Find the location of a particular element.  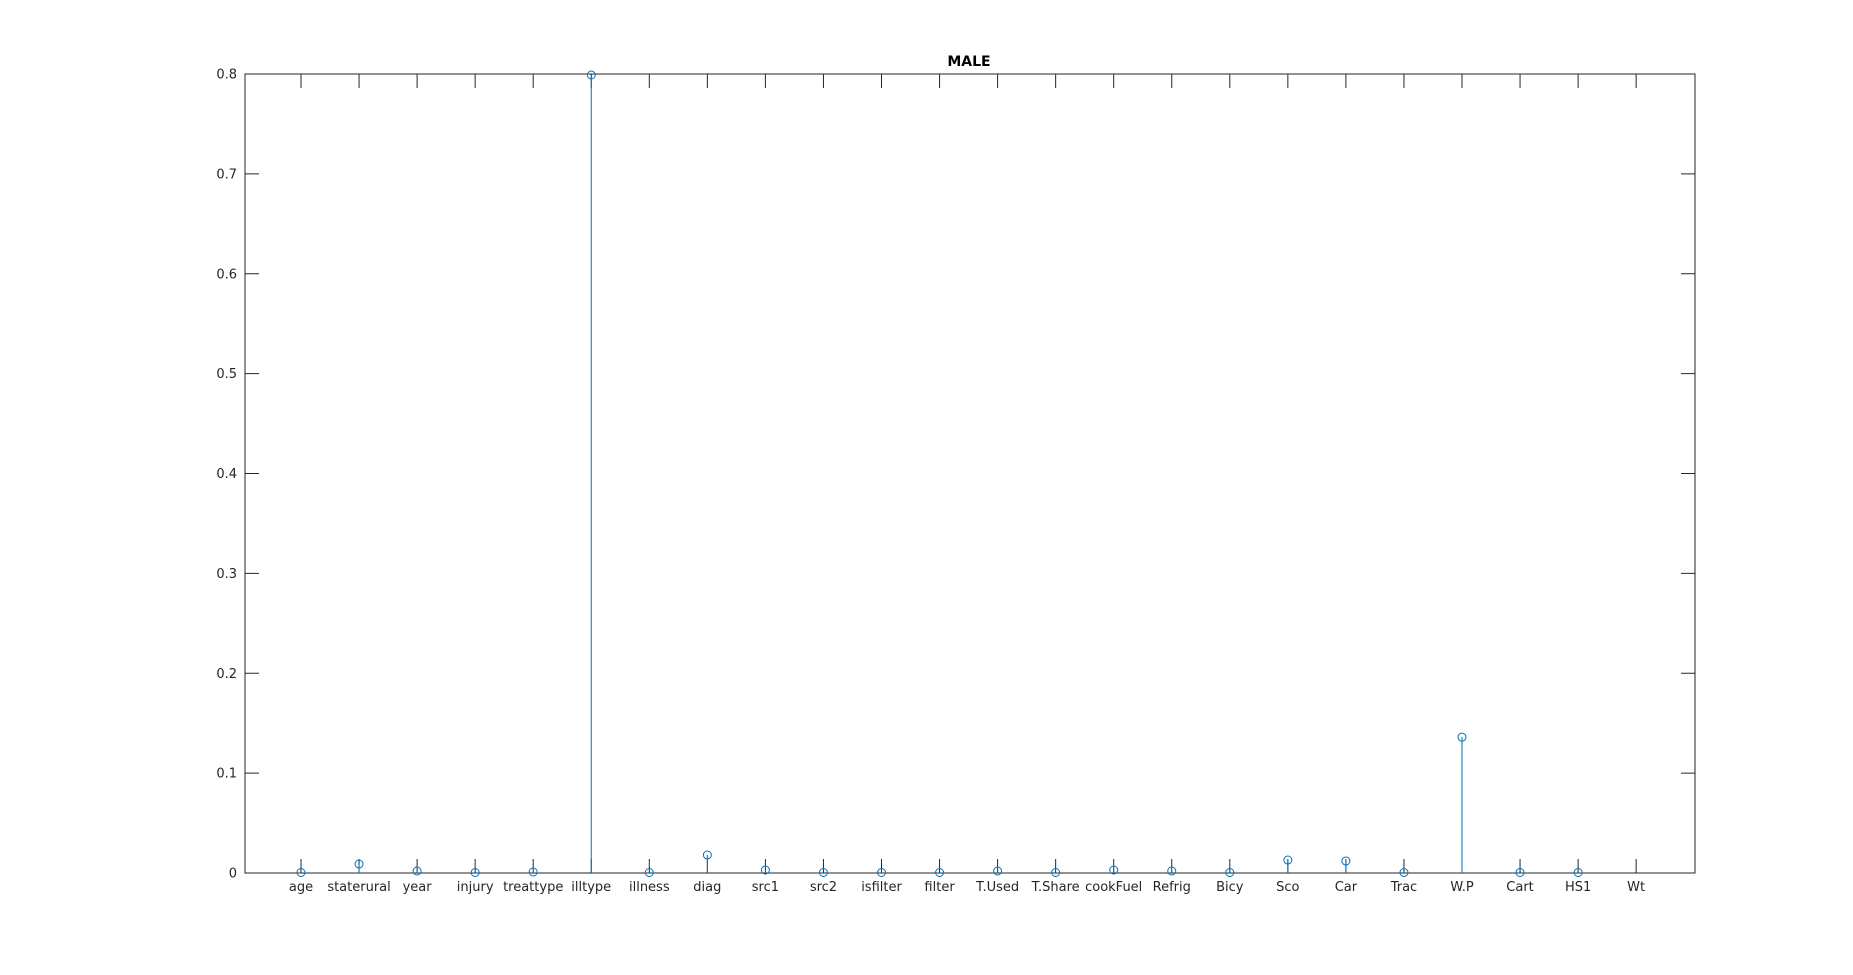

x-tick-label: diag is located at coordinates (707, 887).